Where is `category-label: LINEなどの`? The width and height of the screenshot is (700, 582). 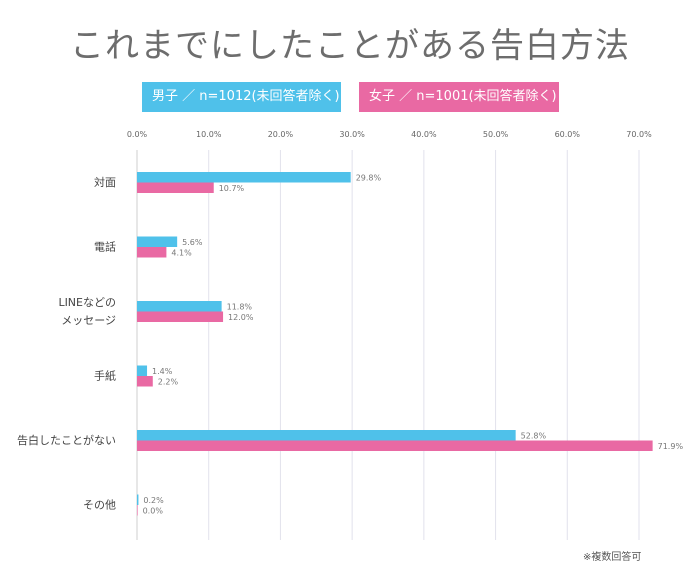 category-label: LINEなどの is located at coordinates (87, 302).